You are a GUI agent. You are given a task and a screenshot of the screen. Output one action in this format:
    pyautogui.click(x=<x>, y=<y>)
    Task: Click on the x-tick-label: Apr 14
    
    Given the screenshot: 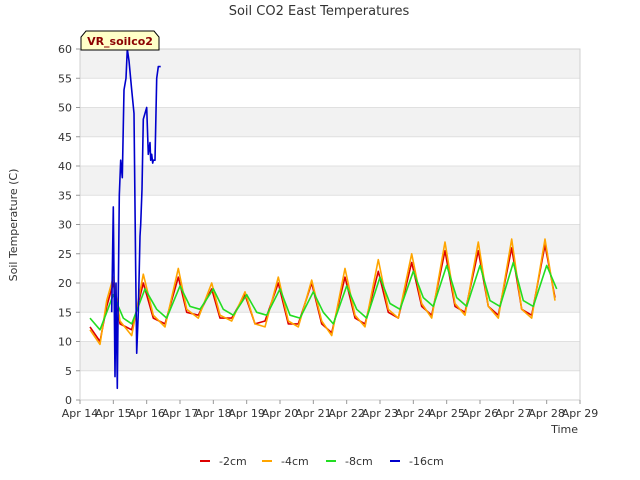 What is the action you would take?
    pyautogui.click(x=80, y=413)
    